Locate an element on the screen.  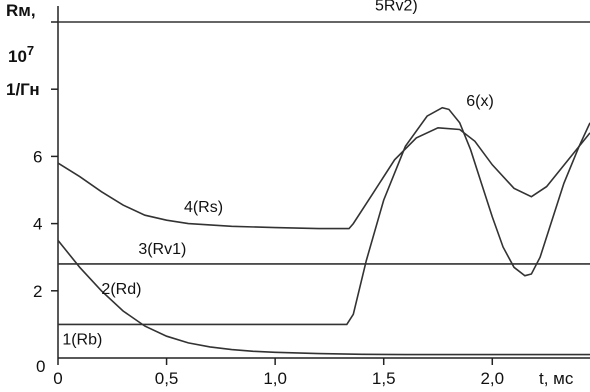
series-label-4: 5Rv2) is located at coordinates (396, 7).